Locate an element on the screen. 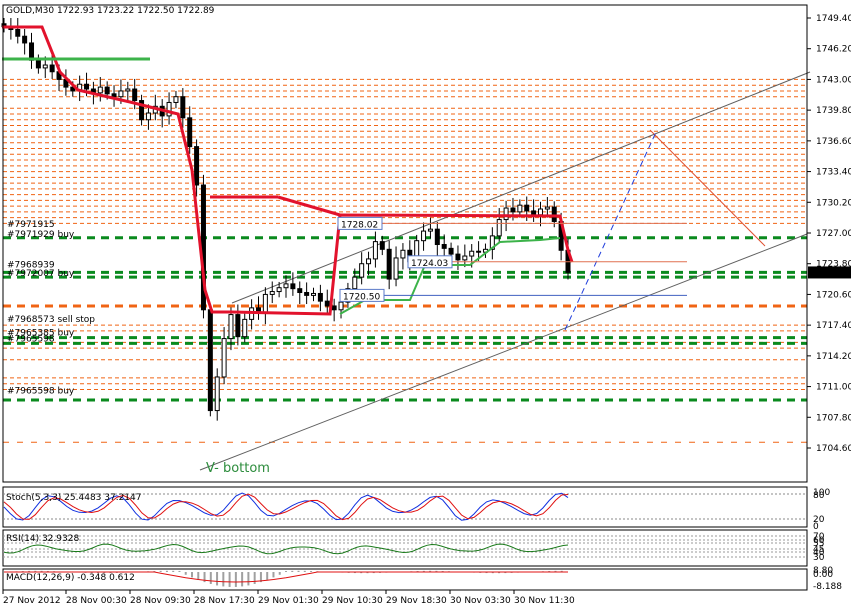  y-tick-label: 1707.80 is located at coordinates (833, 418).